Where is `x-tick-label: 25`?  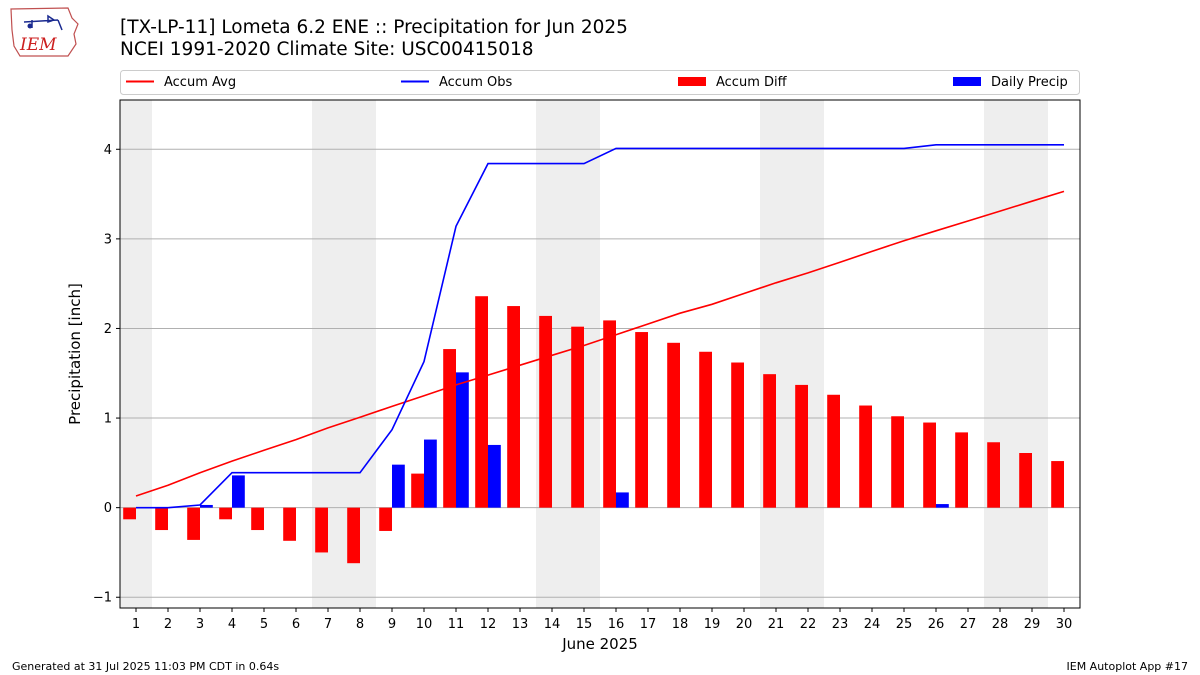
x-tick-label: 25 is located at coordinates (904, 624).